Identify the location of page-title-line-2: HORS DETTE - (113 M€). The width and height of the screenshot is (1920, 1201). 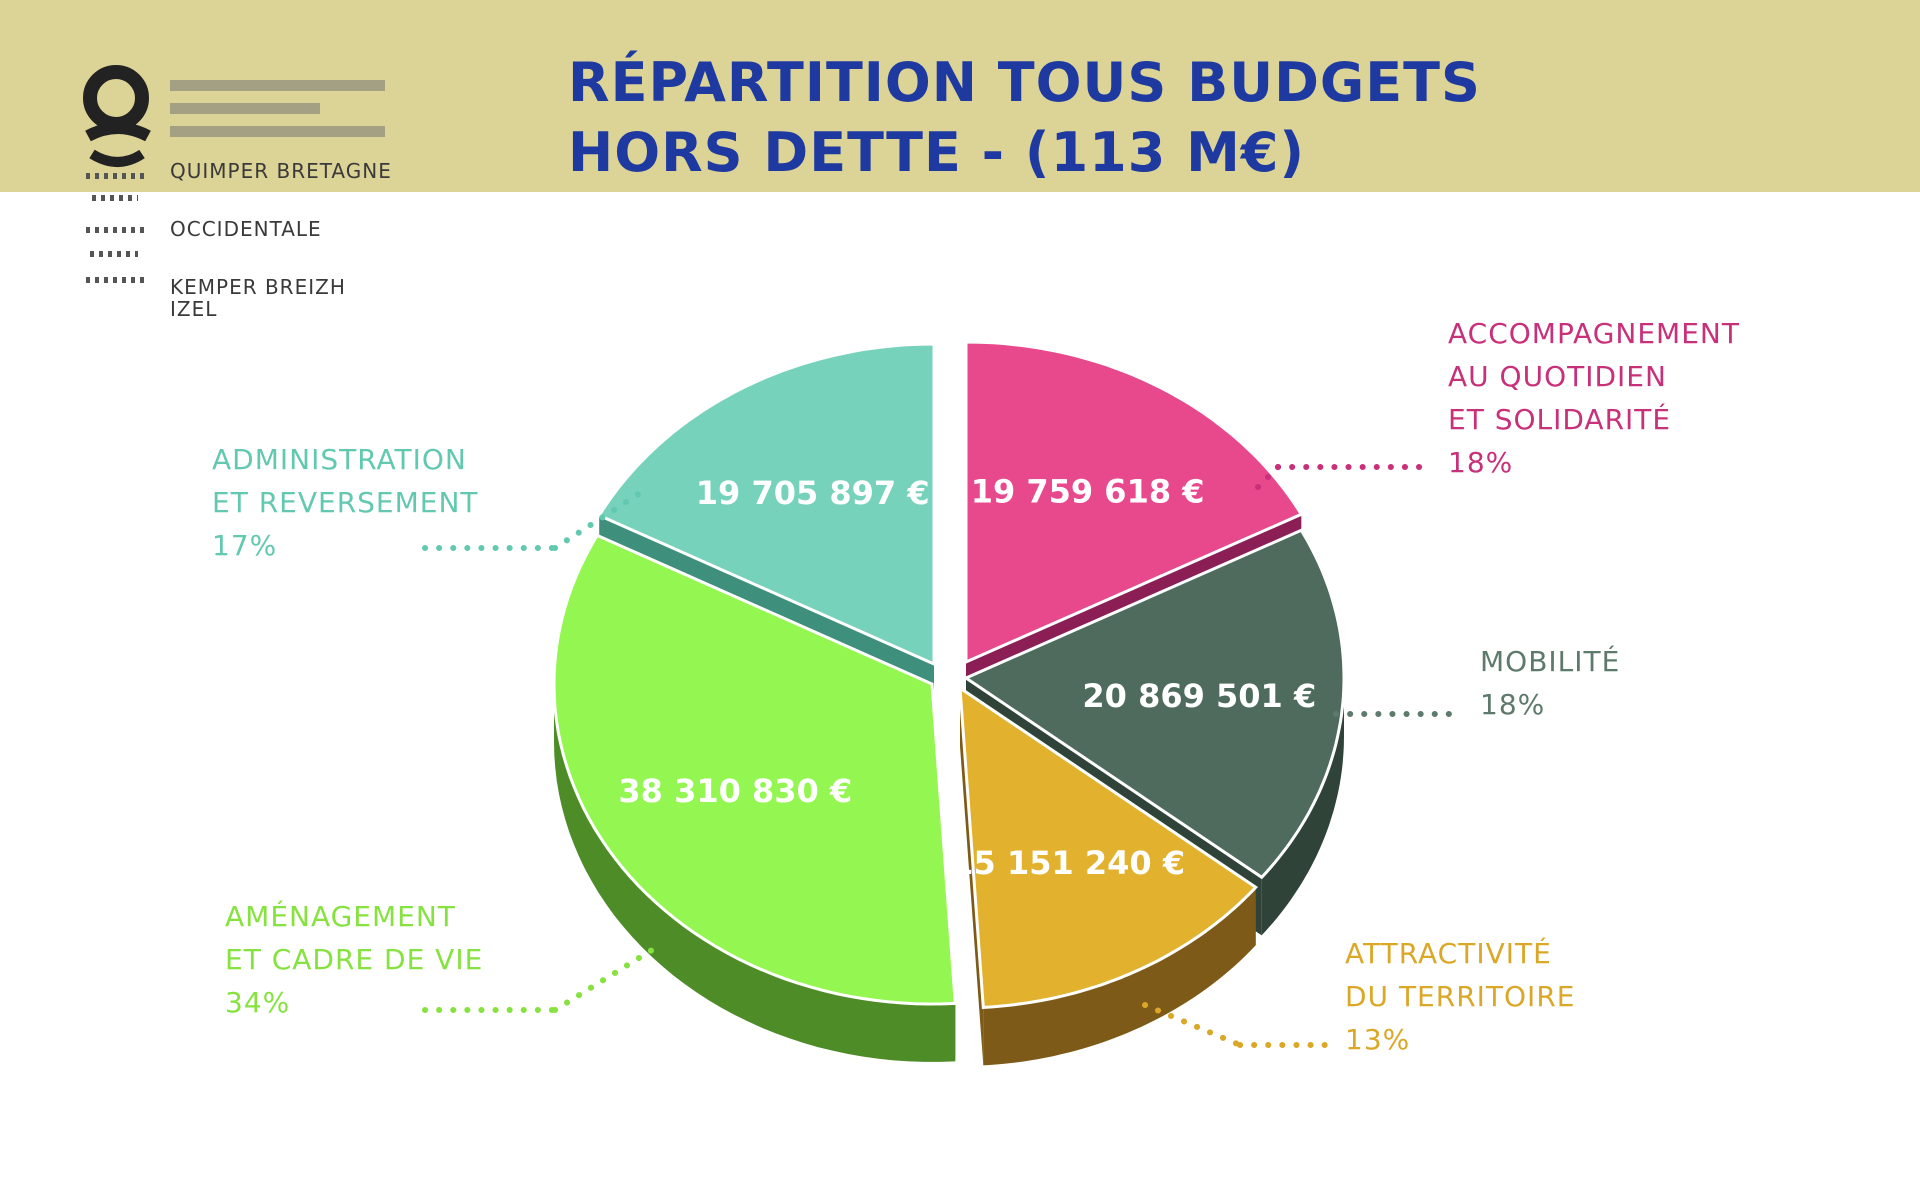
(937, 152).